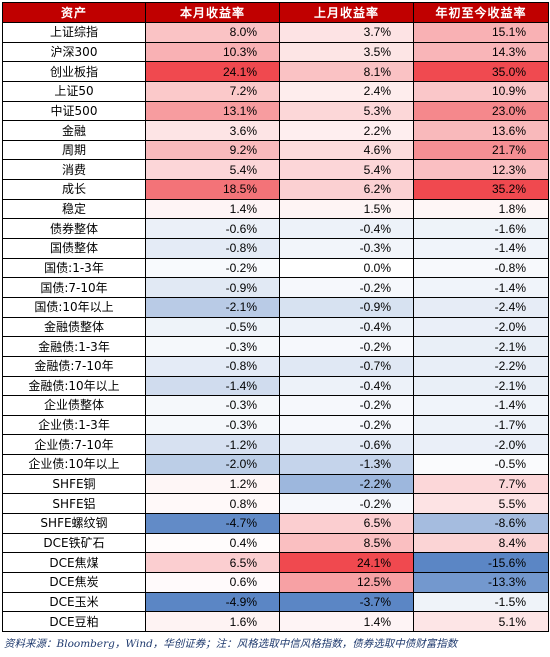 The height and width of the screenshot is (657, 550). What do you see at coordinates (74, 287) in the screenshot?
I see `asset-name-cell: 国债:7-10年` at bounding box center [74, 287].